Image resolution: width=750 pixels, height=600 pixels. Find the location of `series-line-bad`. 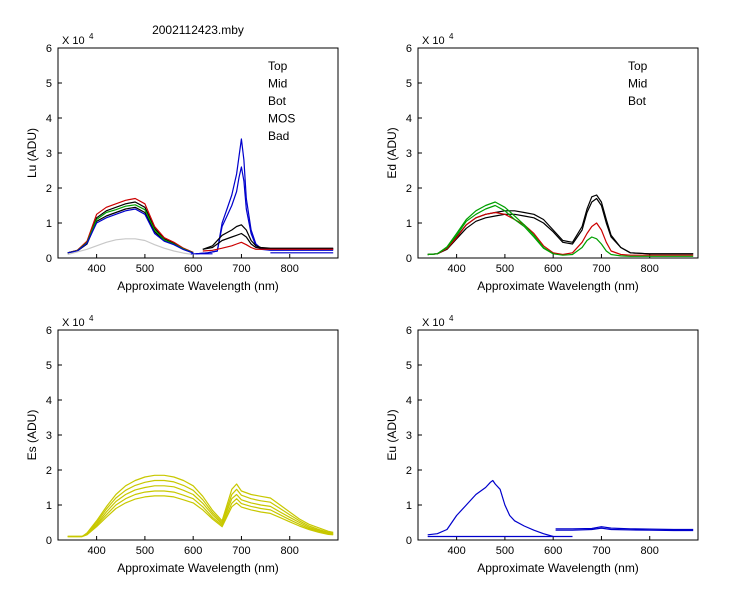

series-line-bad is located at coordinates (130, 247).